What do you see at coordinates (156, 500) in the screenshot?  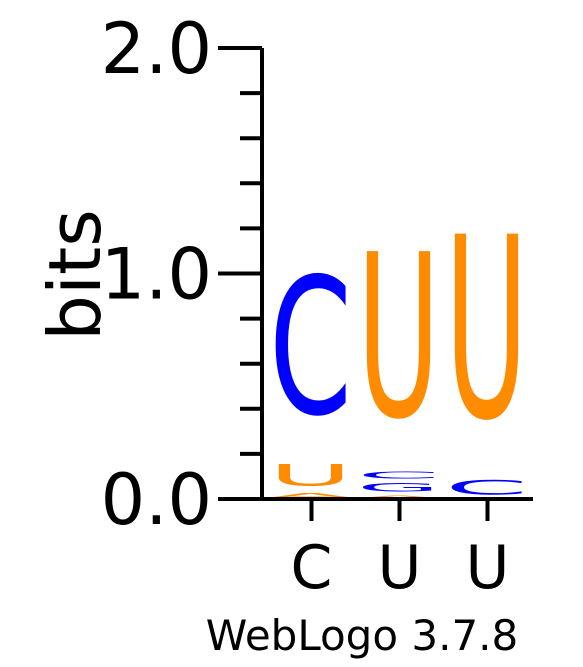 I see `y-tick-label: 0.0` at bounding box center [156, 500].